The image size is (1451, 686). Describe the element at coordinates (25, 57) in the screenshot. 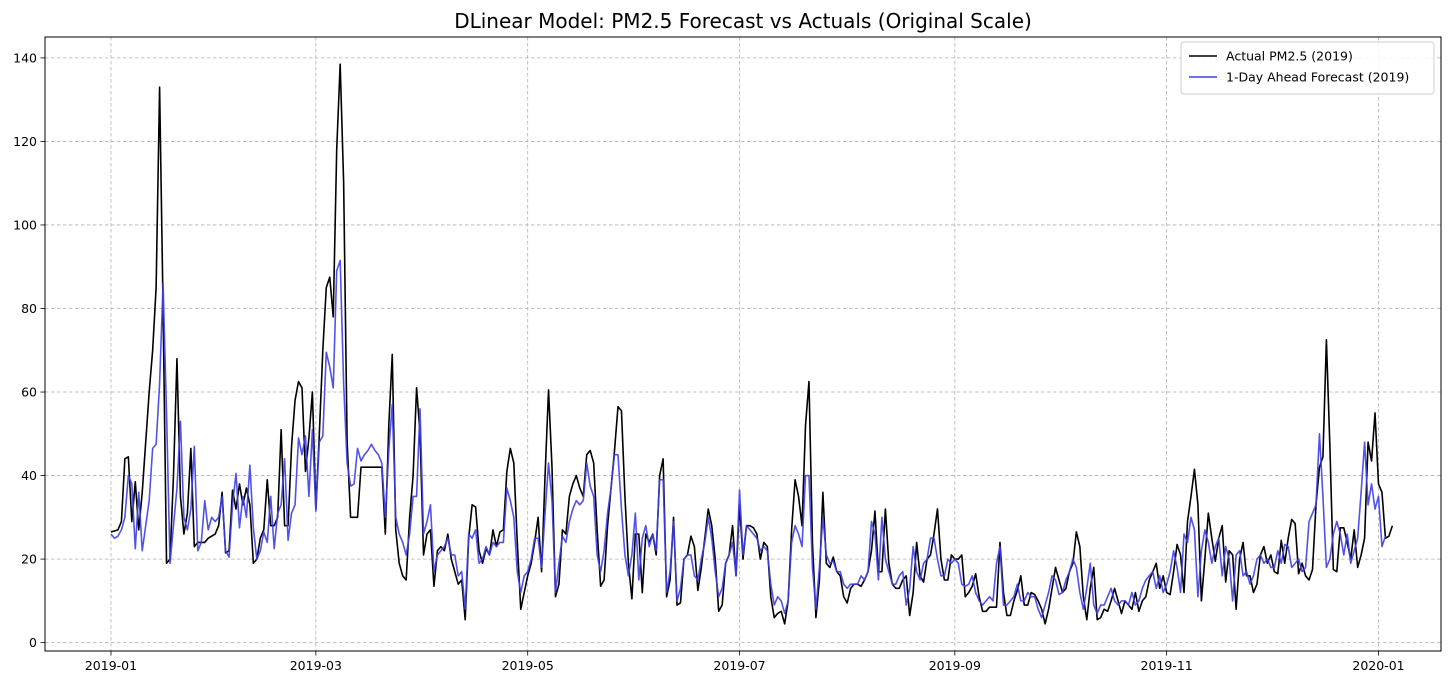

I see `y-tick-label: 140` at that location.